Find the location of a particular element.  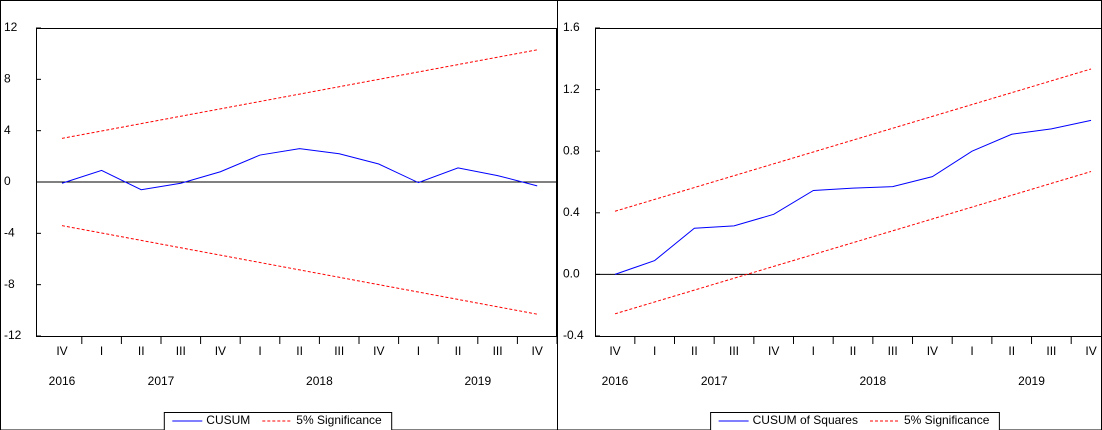

y-tick-label: 8 is located at coordinates (7, 79).